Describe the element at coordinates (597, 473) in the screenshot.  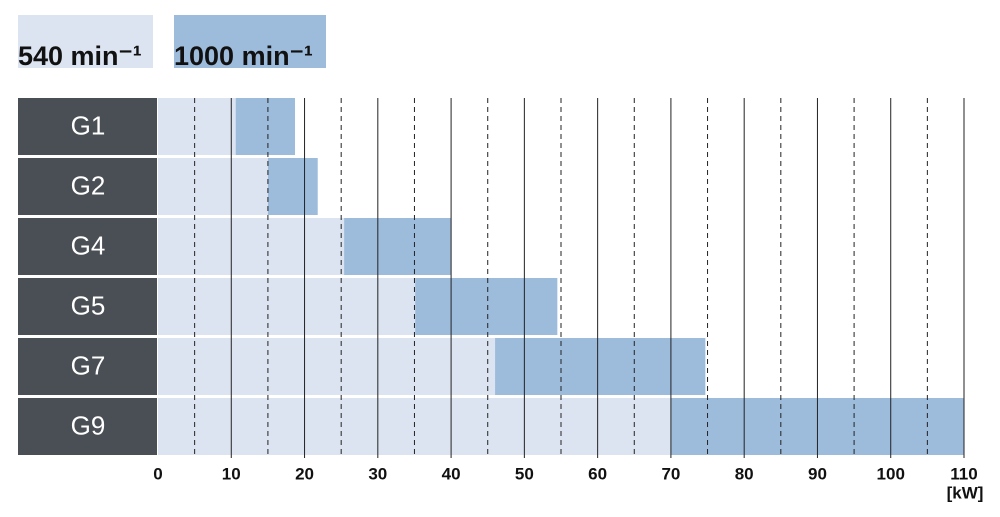
I see `x-tick-label: 60` at that location.